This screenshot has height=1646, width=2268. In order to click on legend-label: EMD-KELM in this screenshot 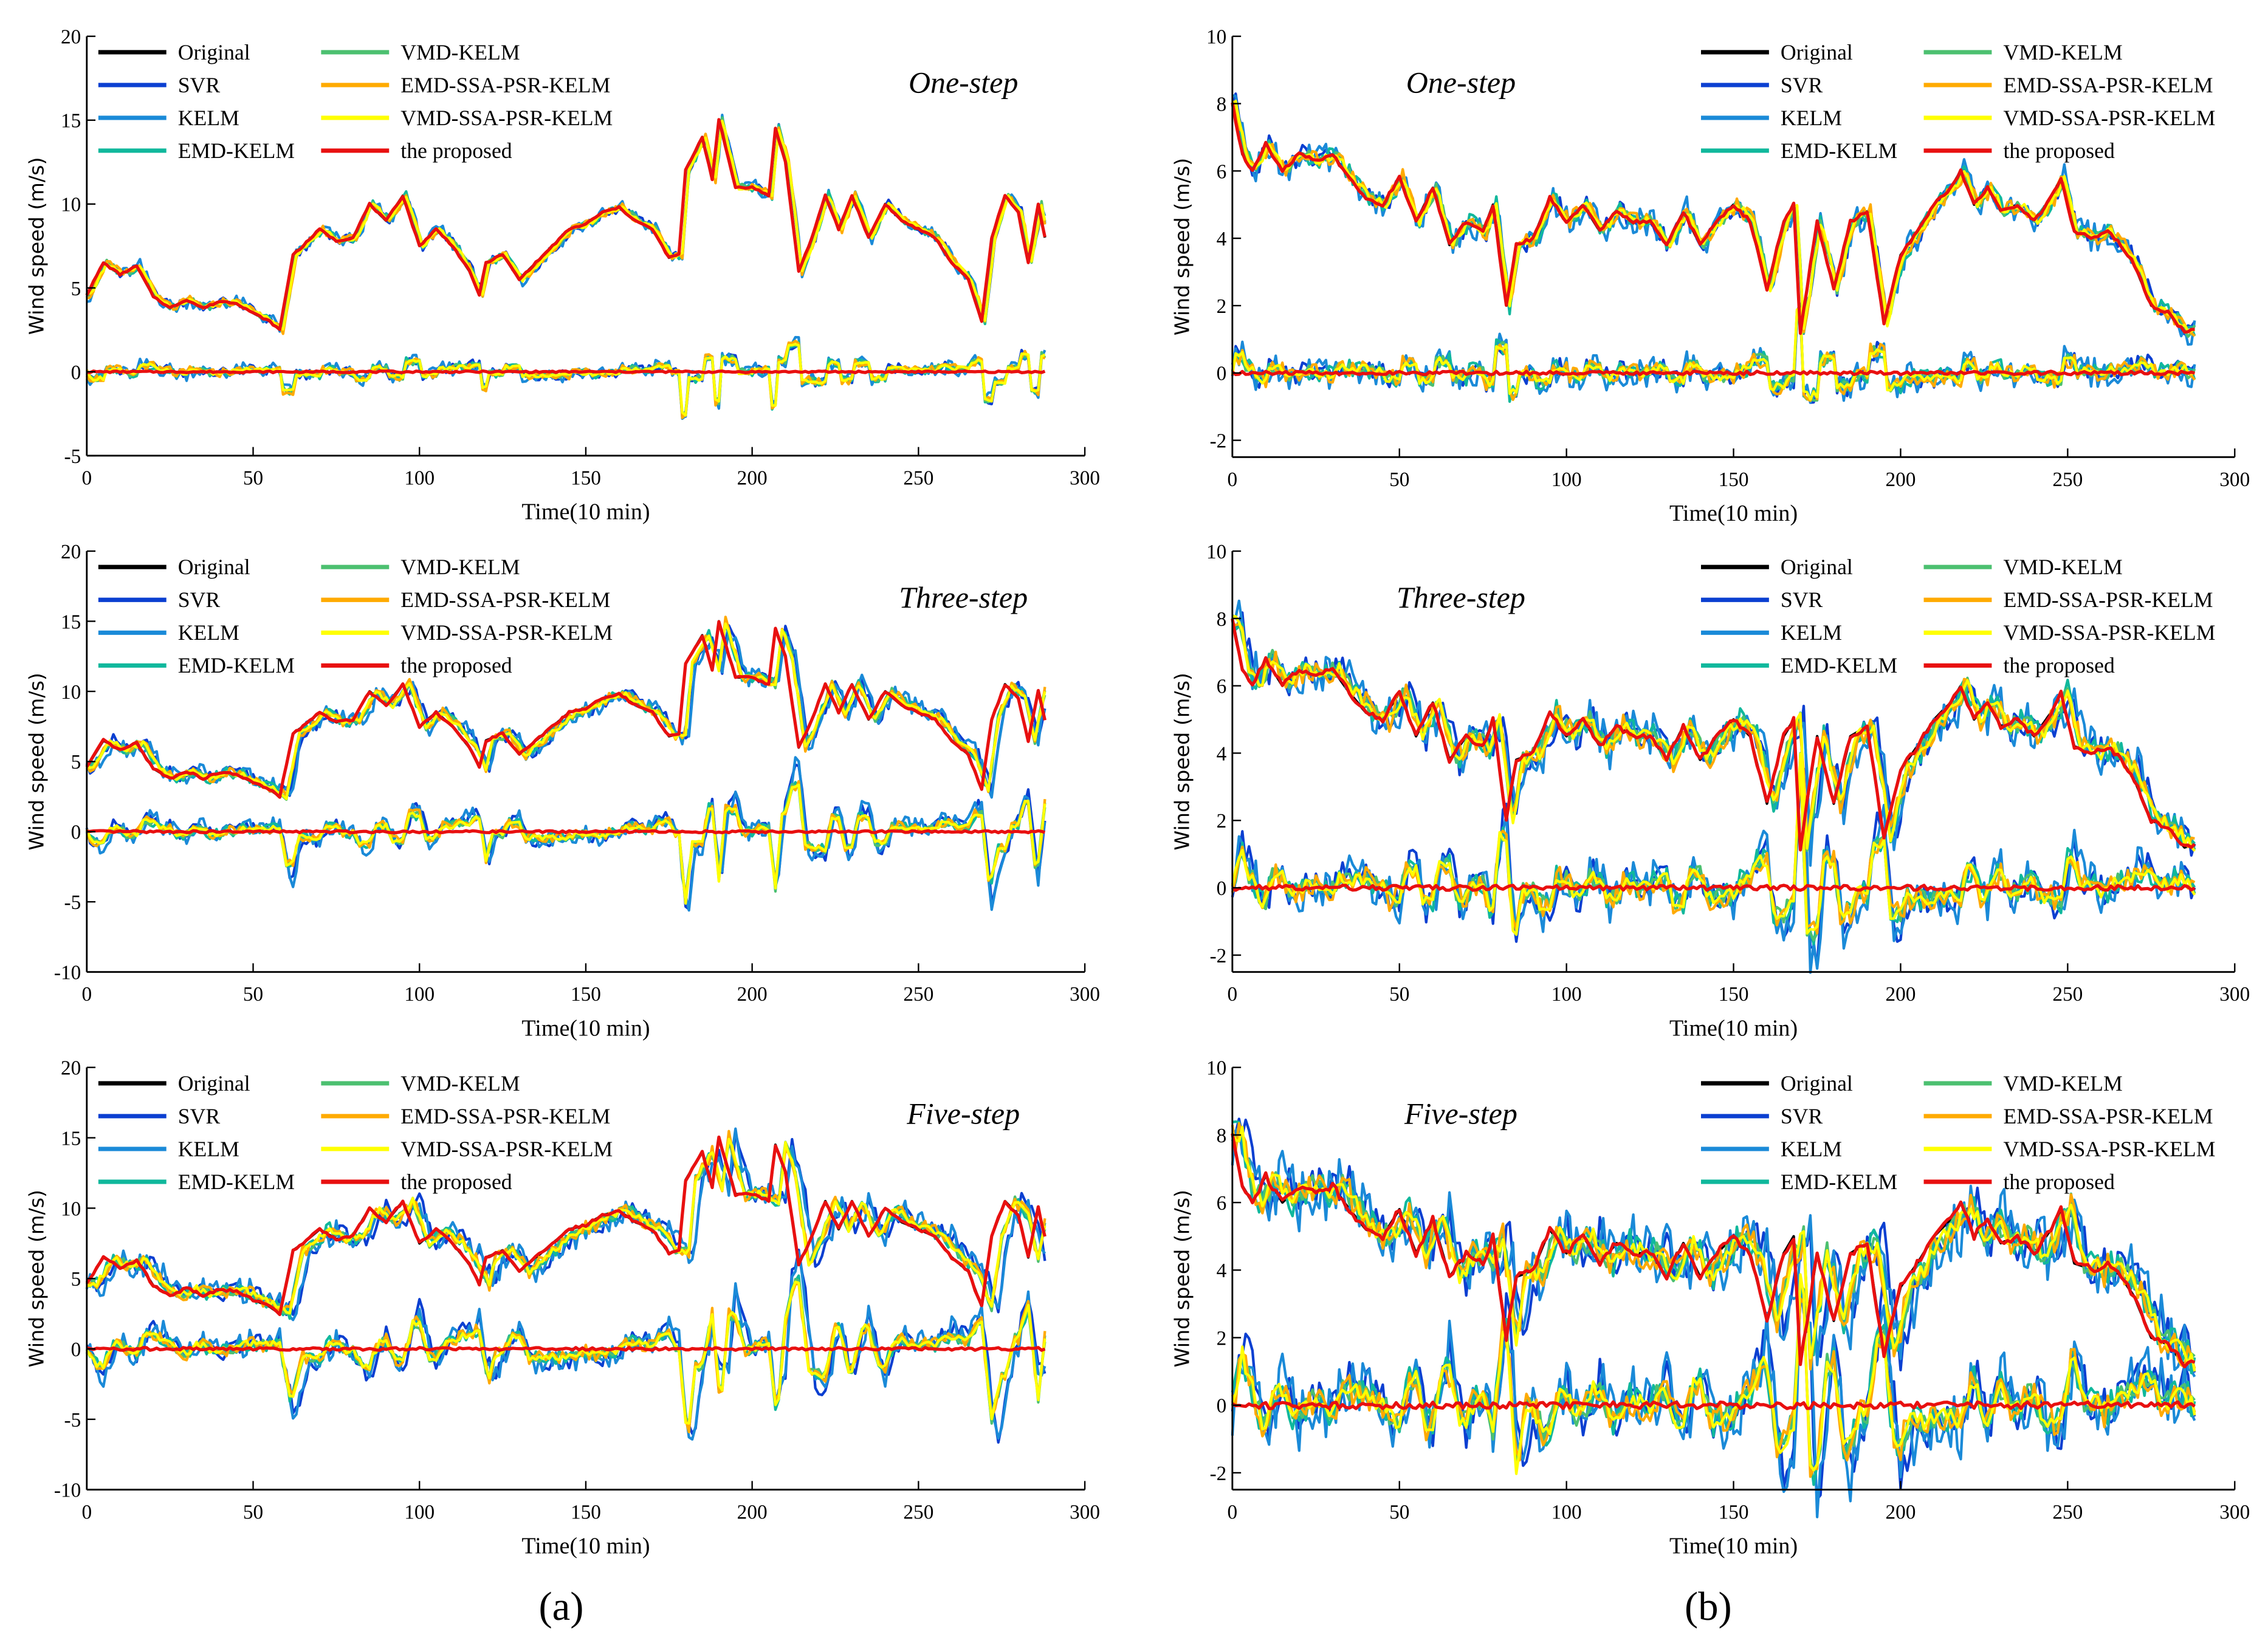, I will do `click(237, 151)`.